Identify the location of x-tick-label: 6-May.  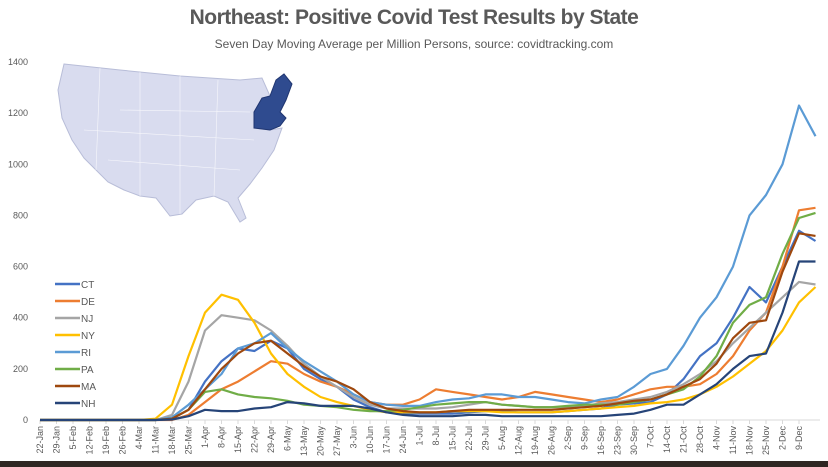
(288, 439).